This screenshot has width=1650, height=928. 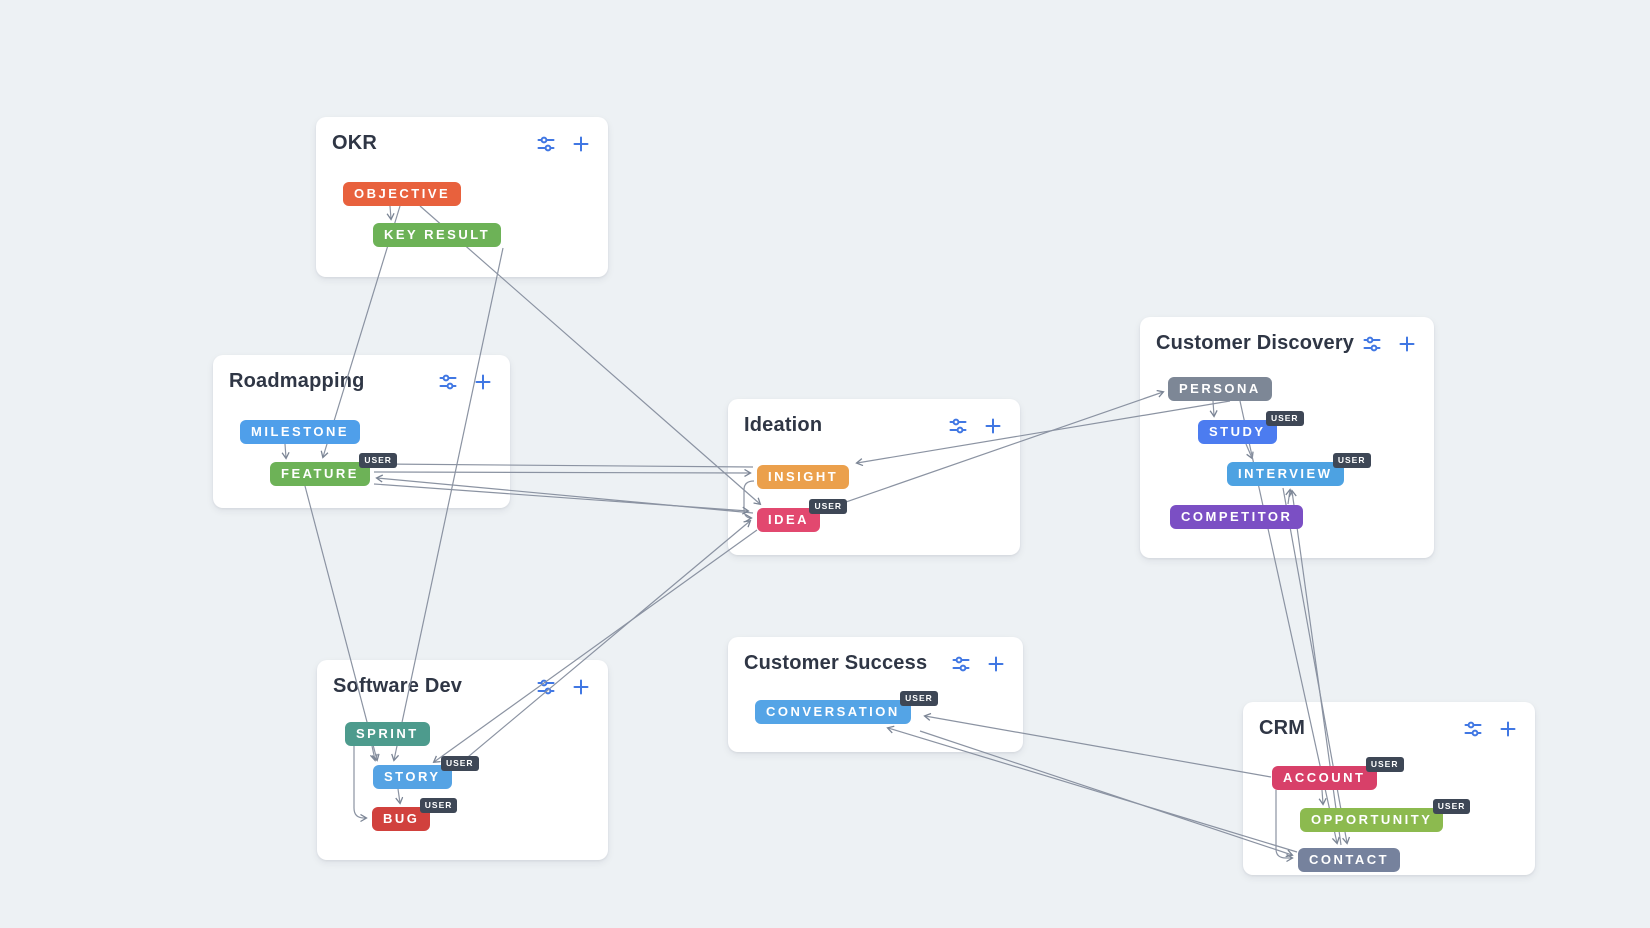 What do you see at coordinates (1282, 728) in the screenshot?
I see `card-title-crm: CRM` at bounding box center [1282, 728].